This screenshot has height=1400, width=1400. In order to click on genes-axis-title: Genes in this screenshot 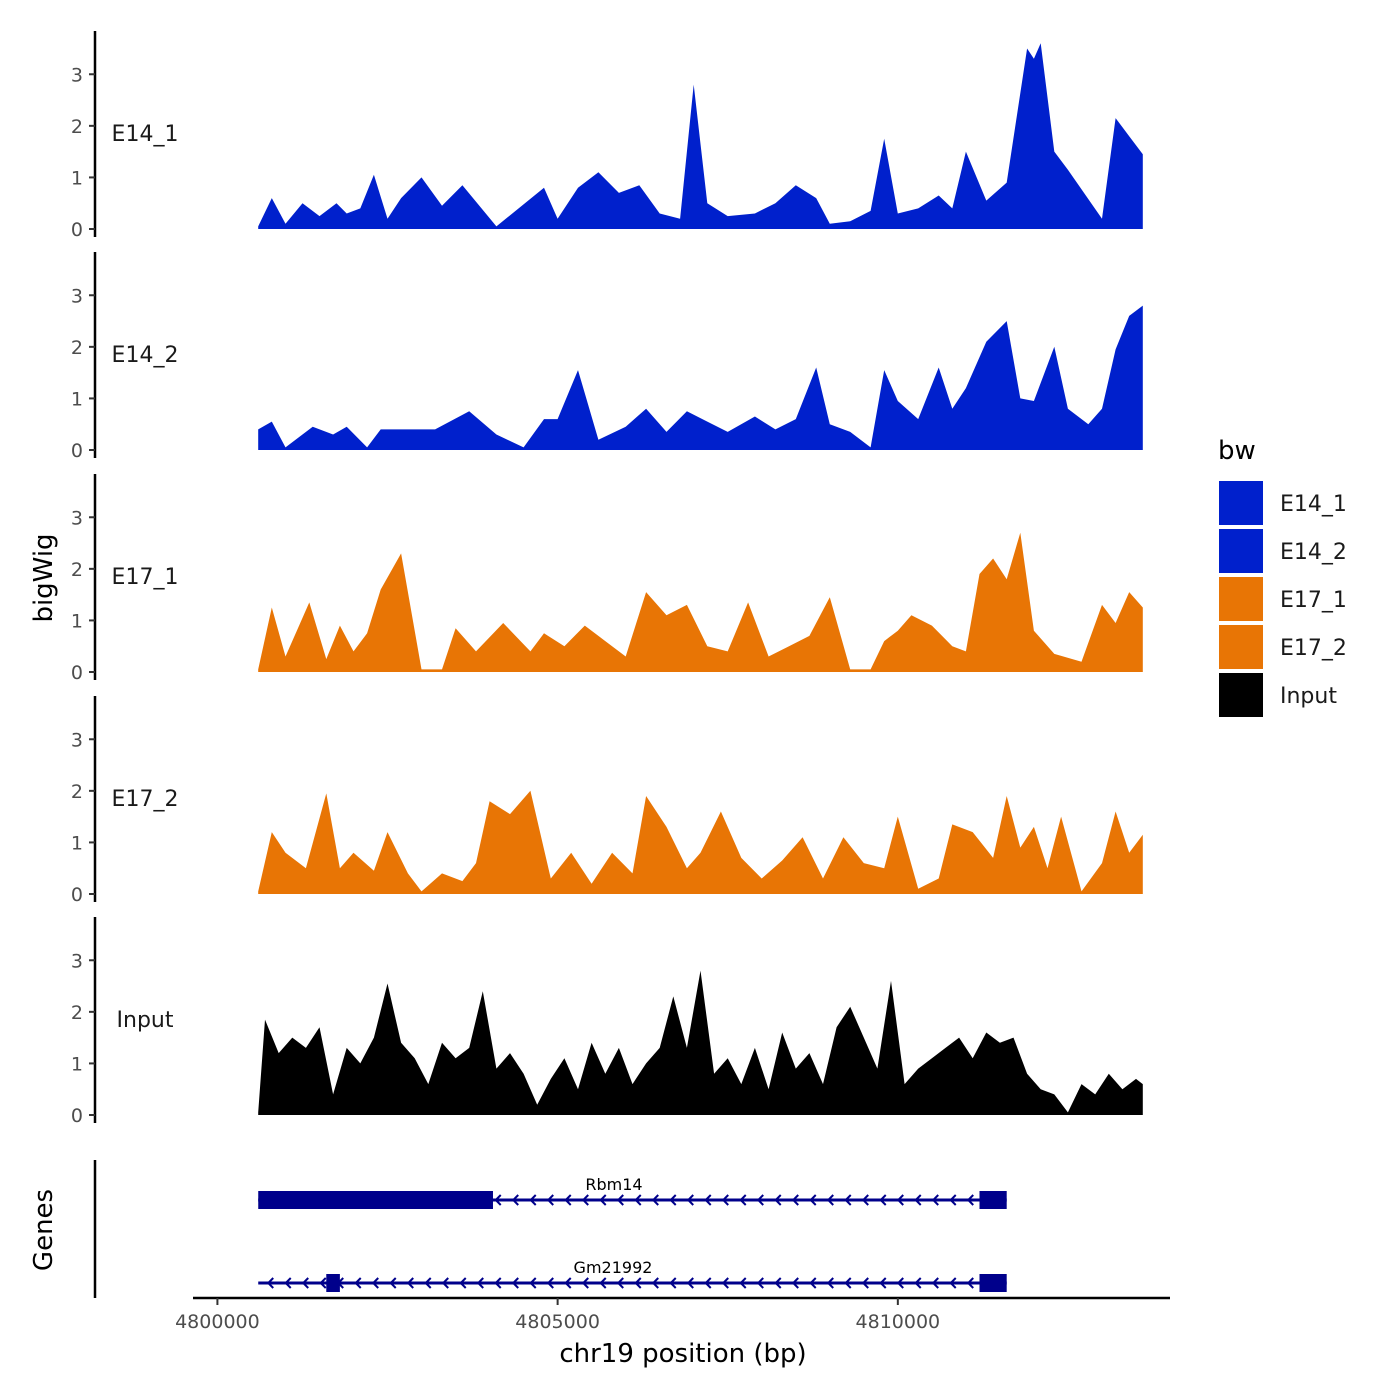, I will do `click(44, 1230)`.